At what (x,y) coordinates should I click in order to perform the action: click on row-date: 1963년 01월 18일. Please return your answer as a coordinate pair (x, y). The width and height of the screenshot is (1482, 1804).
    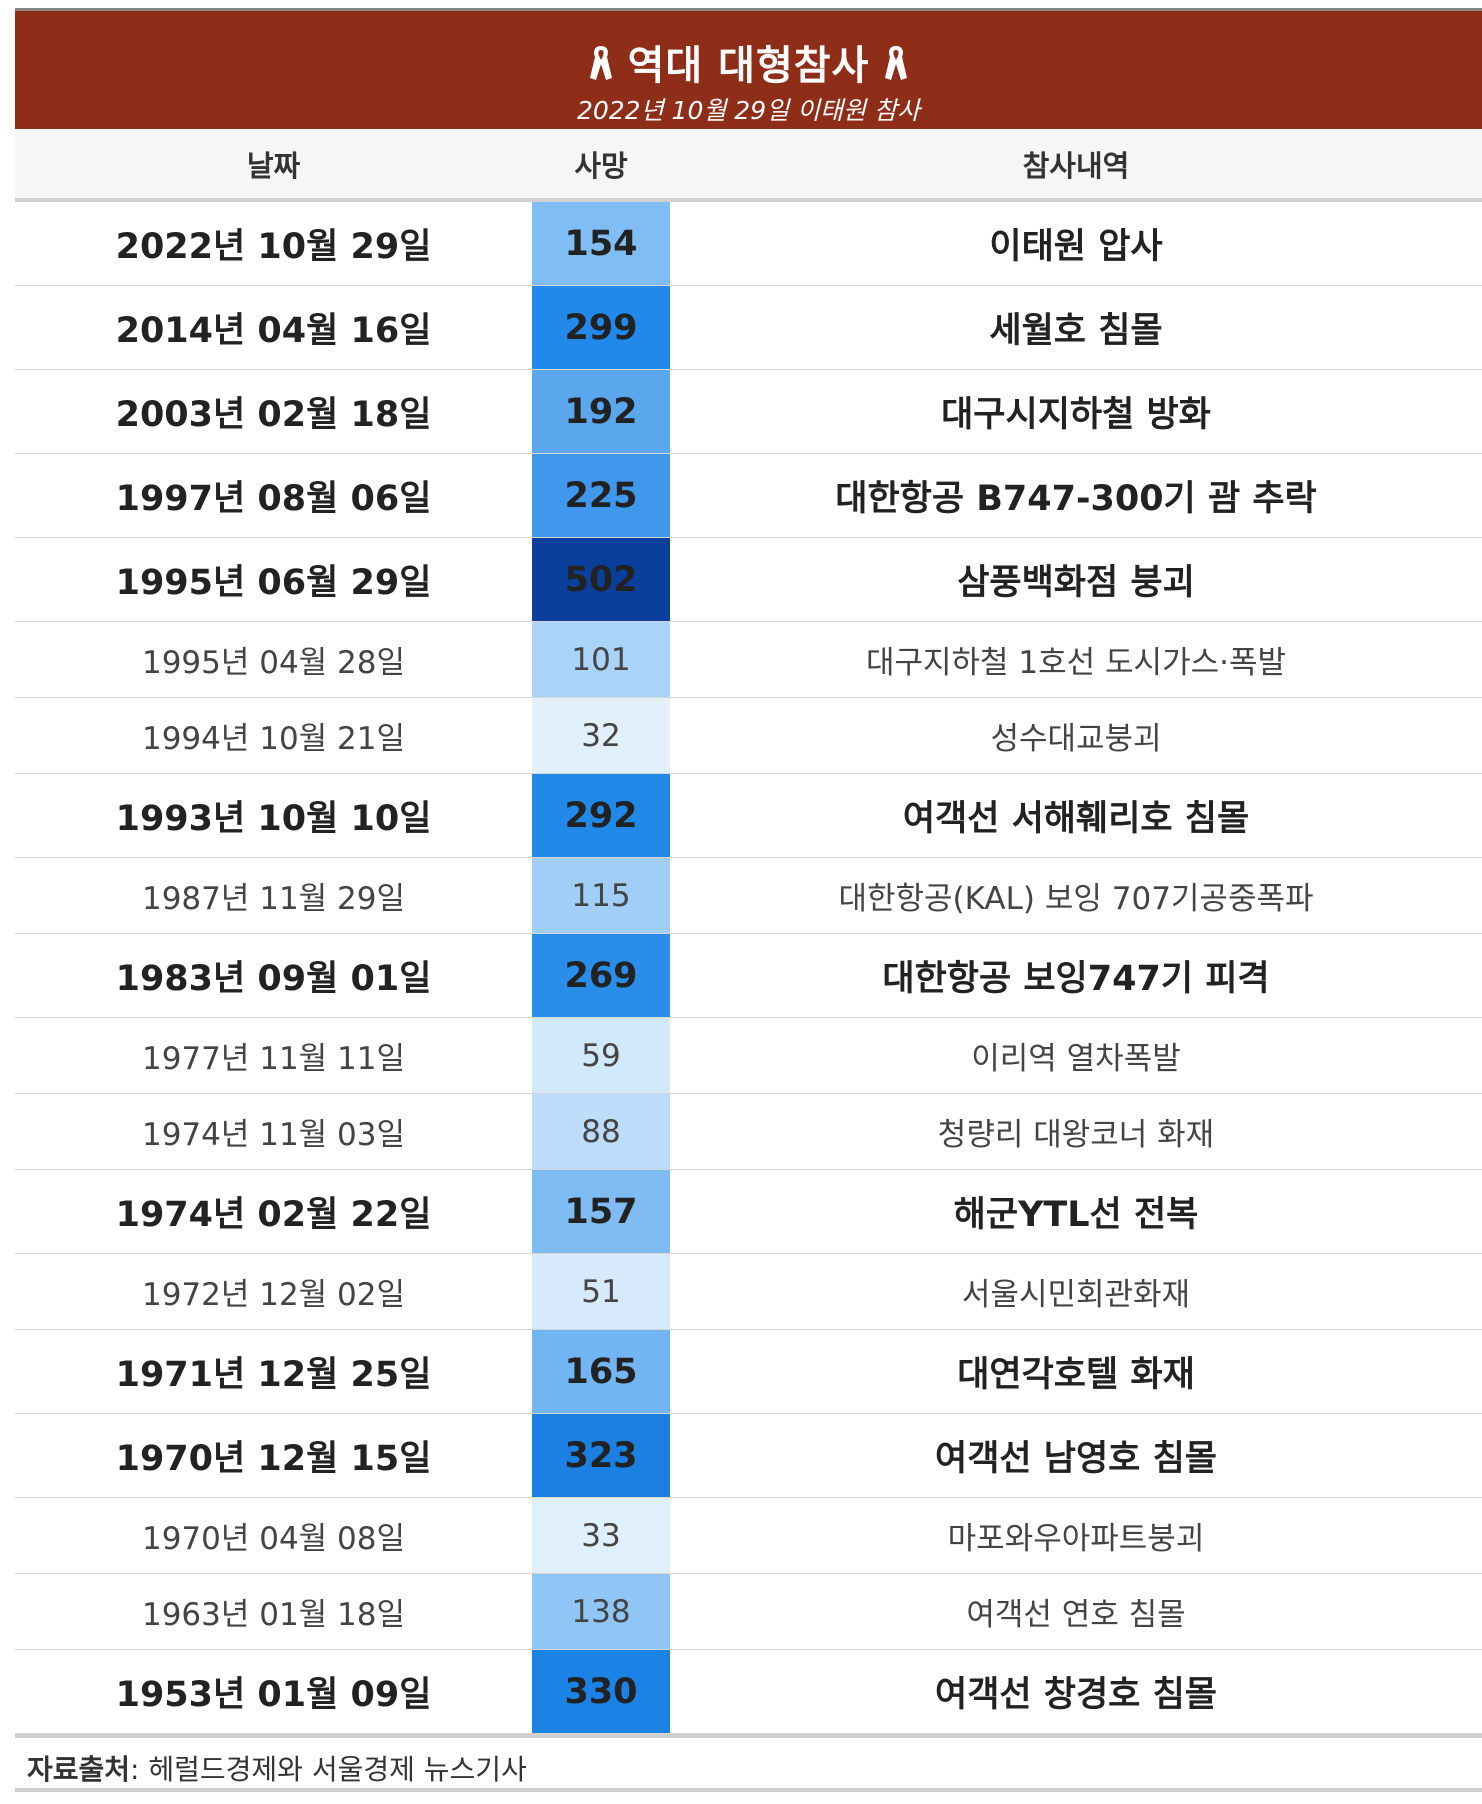
    Looking at the image, I should click on (273, 1615).